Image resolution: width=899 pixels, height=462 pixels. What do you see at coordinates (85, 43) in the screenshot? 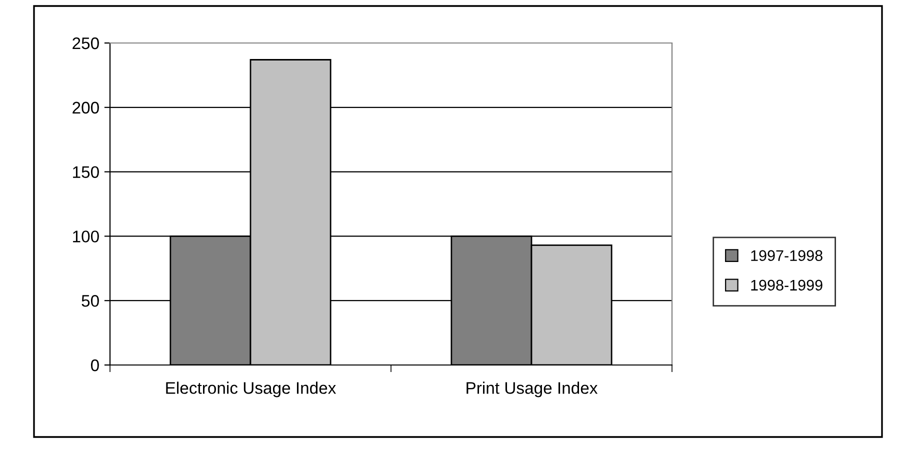
I see `y-tick-label: 250` at bounding box center [85, 43].